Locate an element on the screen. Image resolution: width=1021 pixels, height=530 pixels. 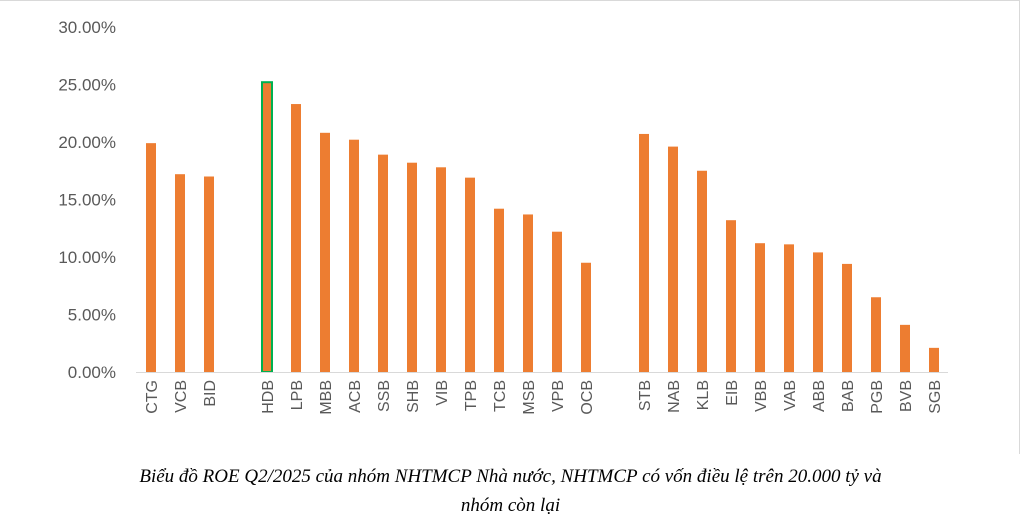
bar-vib is located at coordinates (441, 269).